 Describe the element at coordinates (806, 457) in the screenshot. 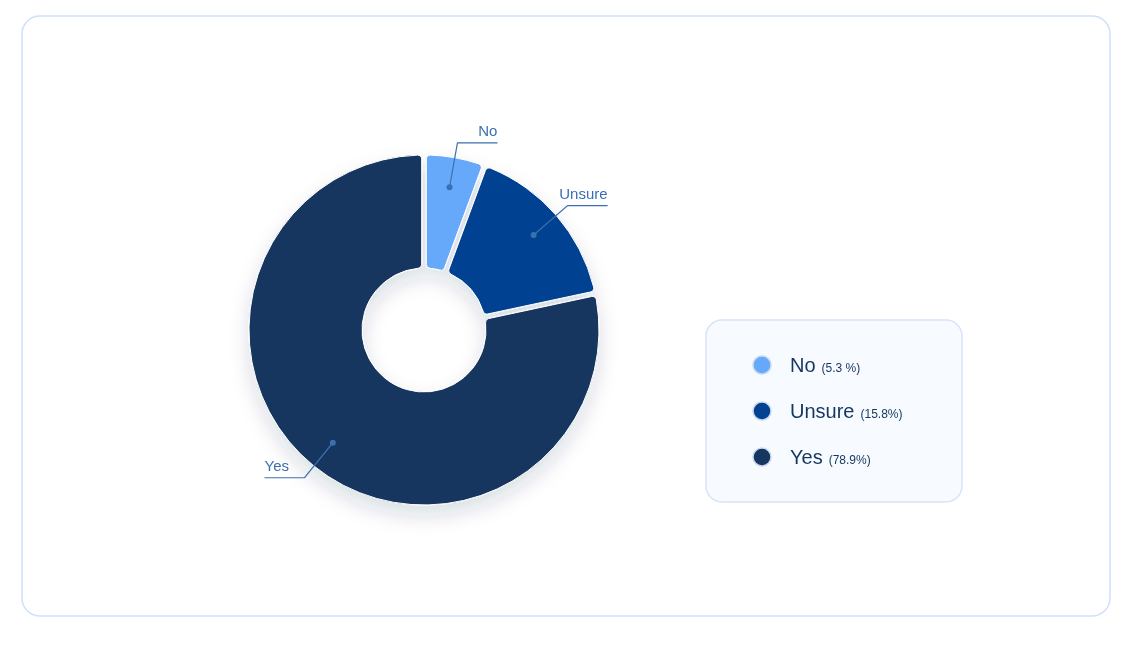

I see `legend-label: Yes` at that location.